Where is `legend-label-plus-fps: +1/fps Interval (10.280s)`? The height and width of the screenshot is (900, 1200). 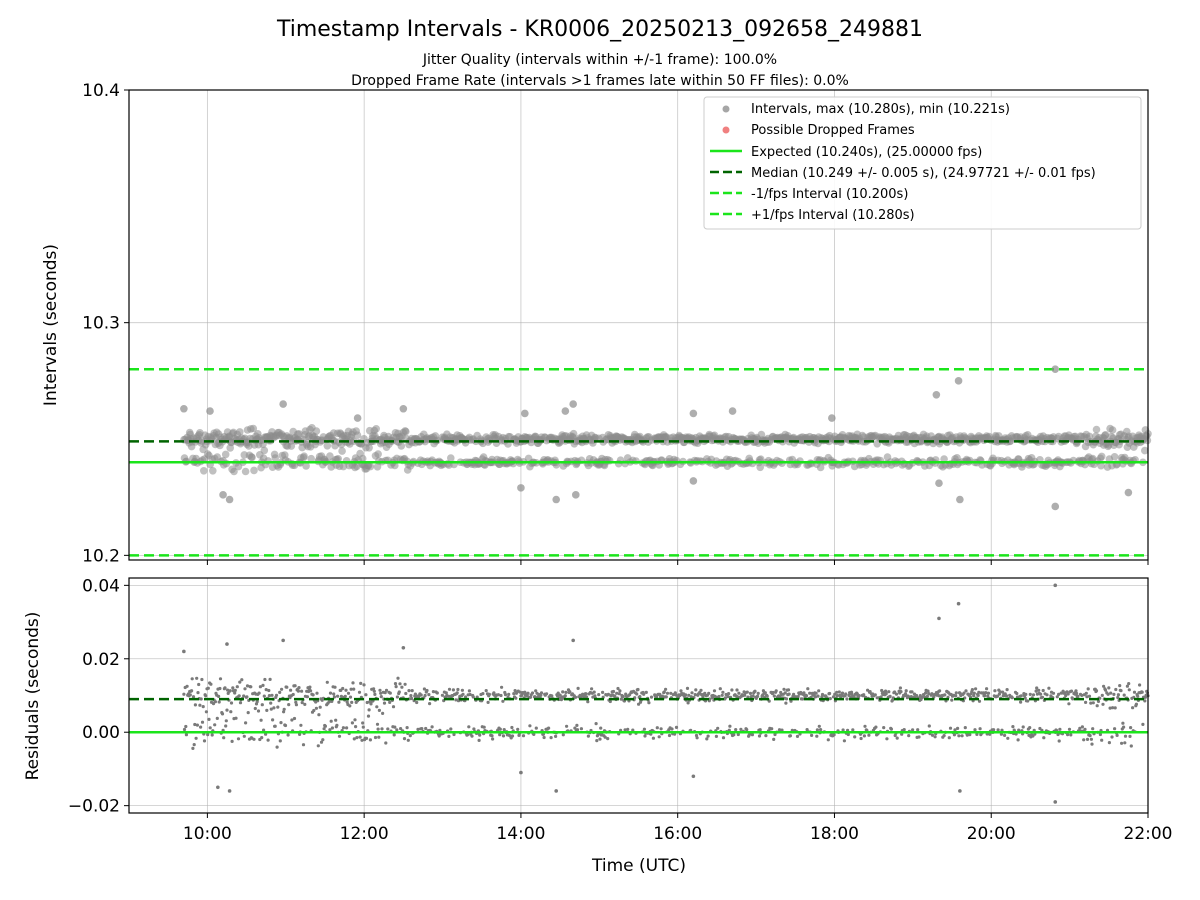
legend-label-plus-fps: +1/fps Interval (10.280s) is located at coordinates (833, 215).